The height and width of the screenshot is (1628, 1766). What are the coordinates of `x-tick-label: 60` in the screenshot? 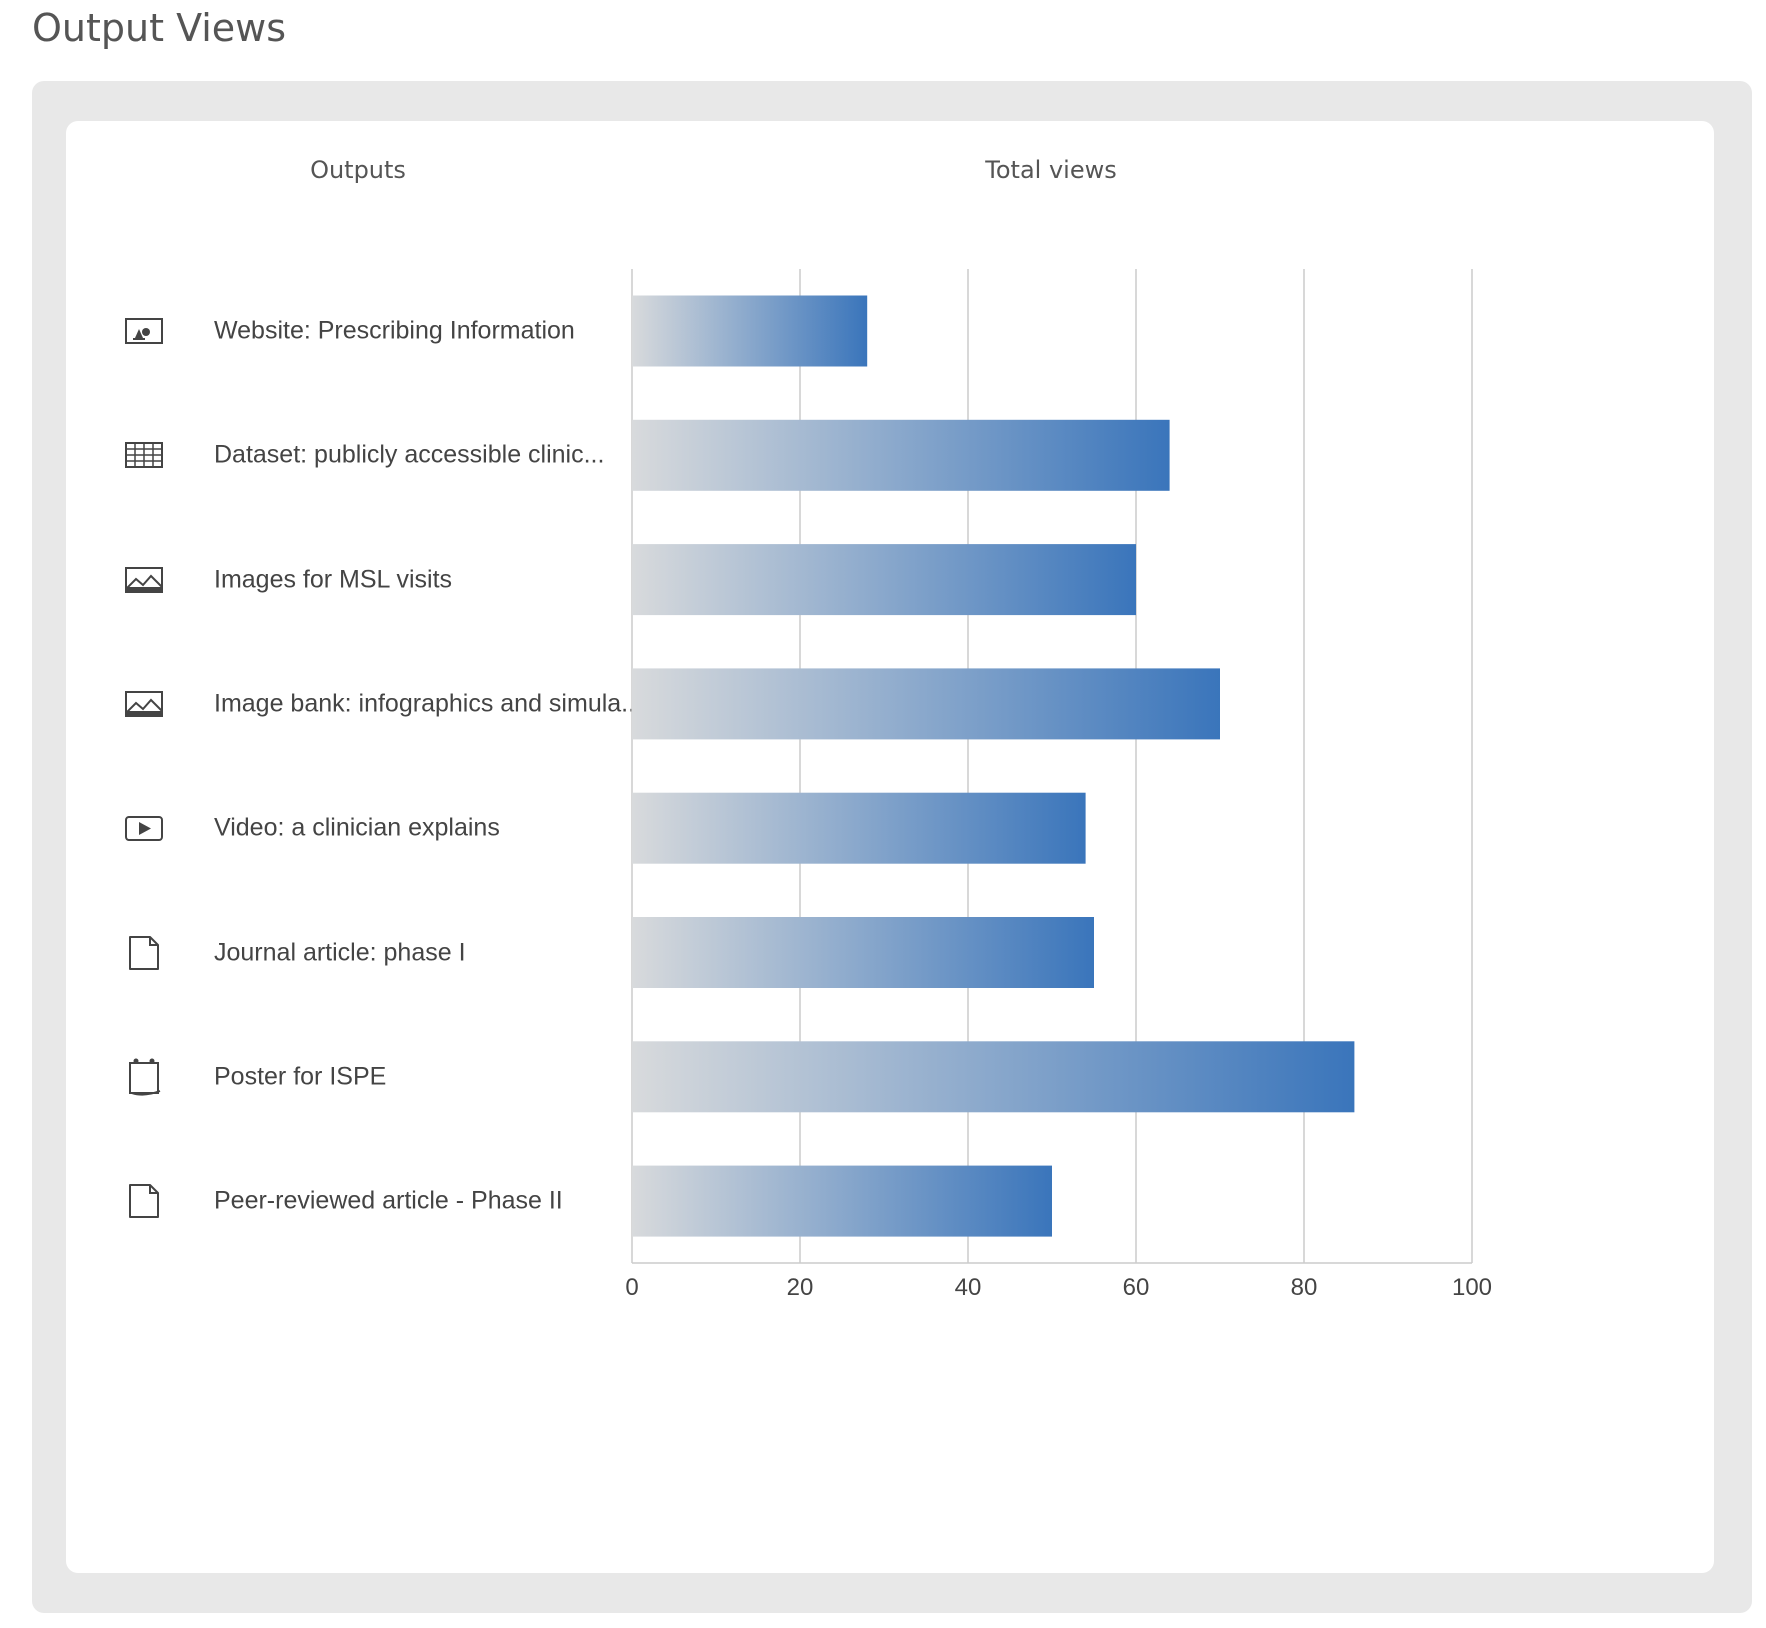 It's located at (1136, 1287).